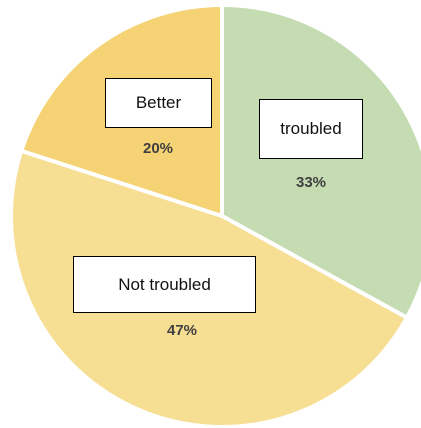 The image size is (421, 428). Describe the element at coordinates (182, 330) in the screenshot. I see `slice-value-not-troubled: 47%` at that location.